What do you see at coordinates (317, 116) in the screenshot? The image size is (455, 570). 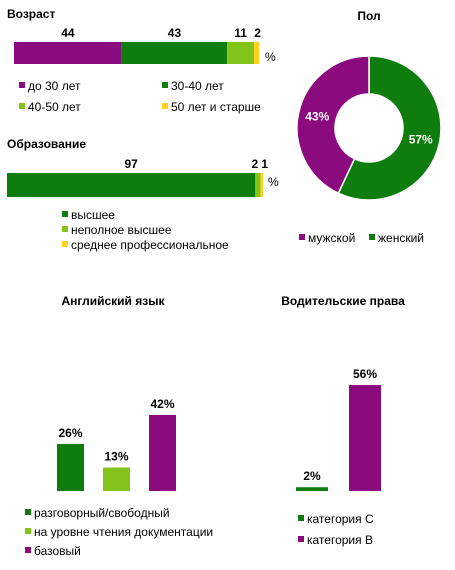 I see `donut-slice-label: 43%` at bounding box center [317, 116].